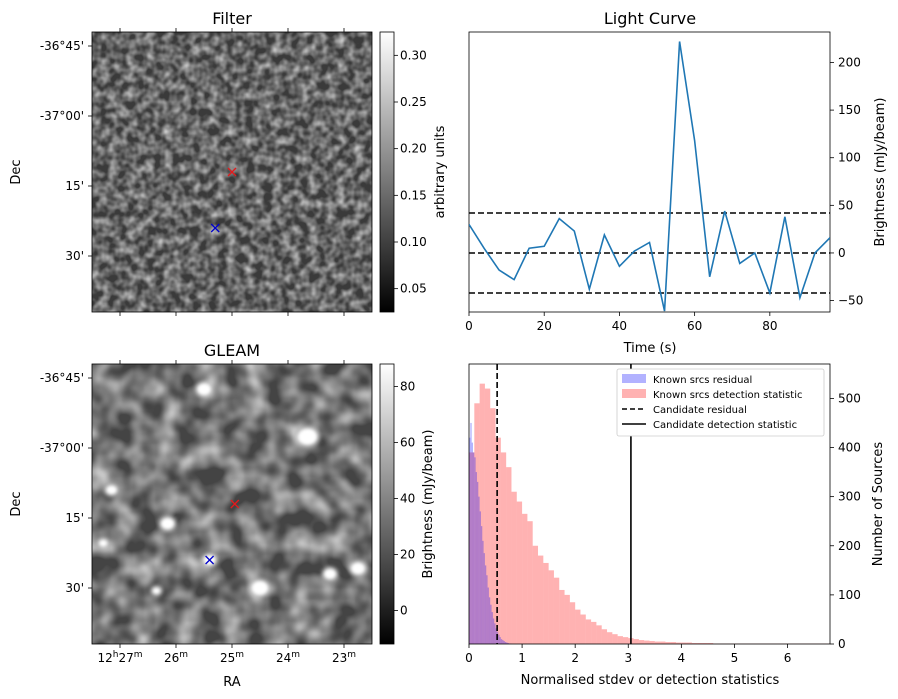 The image size is (898, 699). What do you see at coordinates (210, 560) in the screenshot?
I see `reference-source-marker-b` at bounding box center [210, 560].